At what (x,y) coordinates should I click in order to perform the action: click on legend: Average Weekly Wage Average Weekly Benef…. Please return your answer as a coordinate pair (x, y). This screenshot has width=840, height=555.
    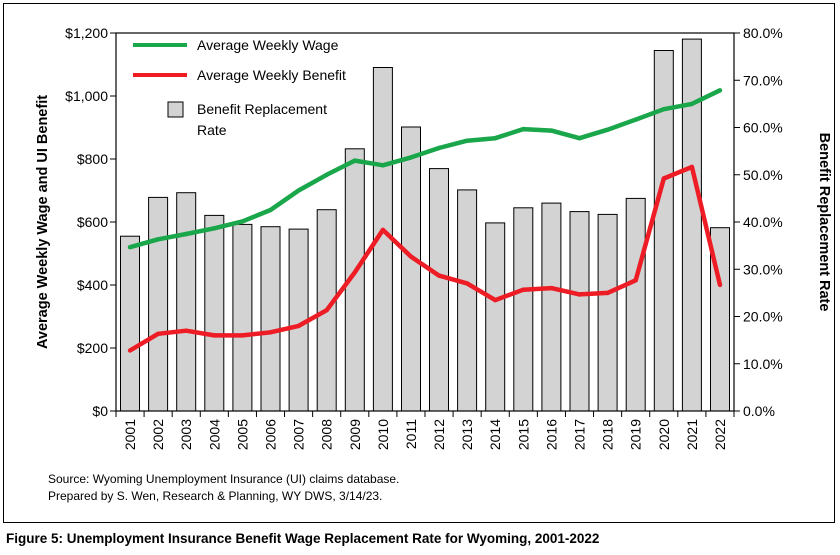
    Looking at the image, I should click on (239, 87).